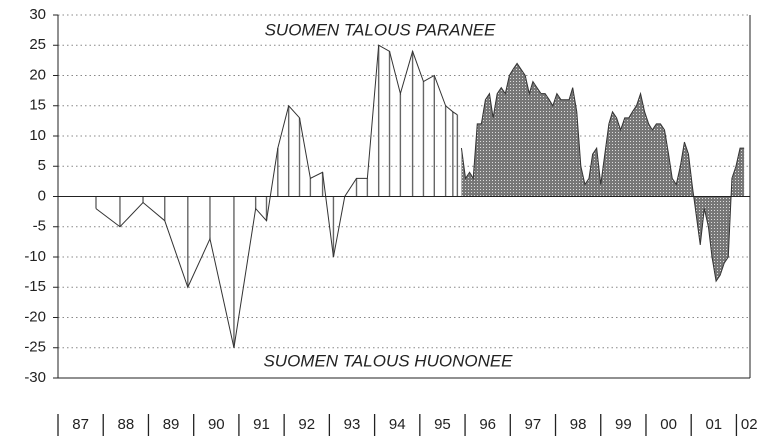  I want to click on y-tick-label: 5, so click(42, 165).